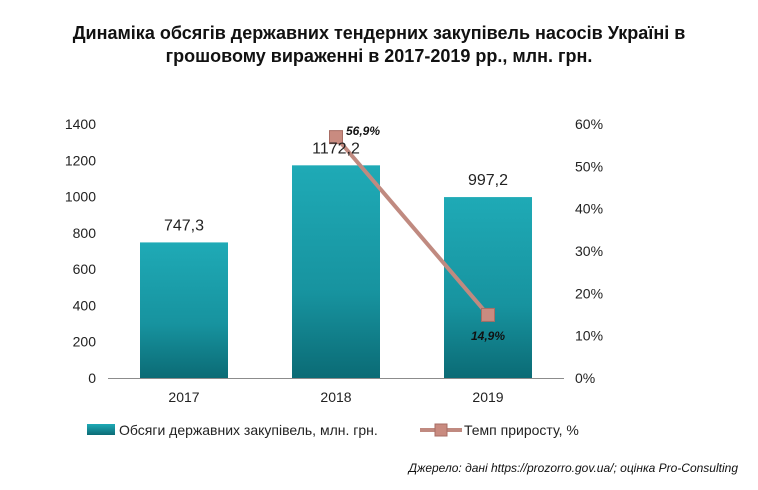 The image size is (758, 490). Describe the element at coordinates (589, 166) in the screenshot. I see `y-right-tick-label: 50%` at that location.